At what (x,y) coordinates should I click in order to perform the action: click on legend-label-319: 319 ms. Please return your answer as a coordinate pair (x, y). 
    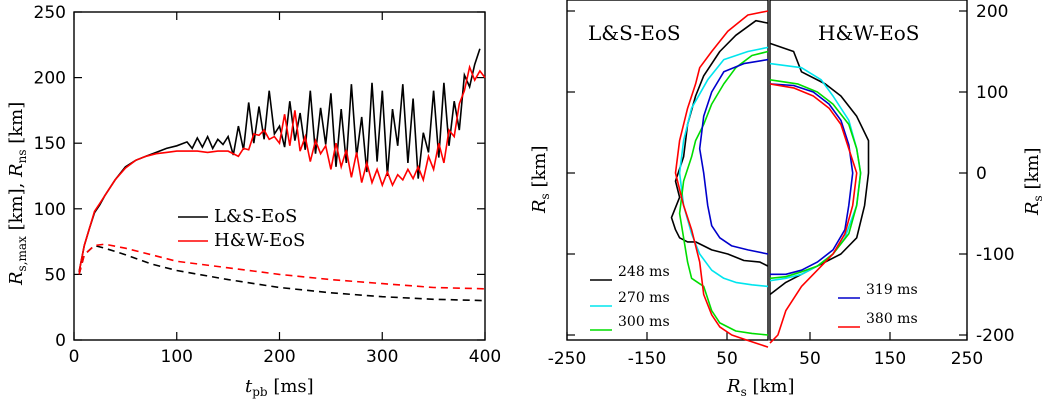
    Looking at the image, I should click on (892, 290).